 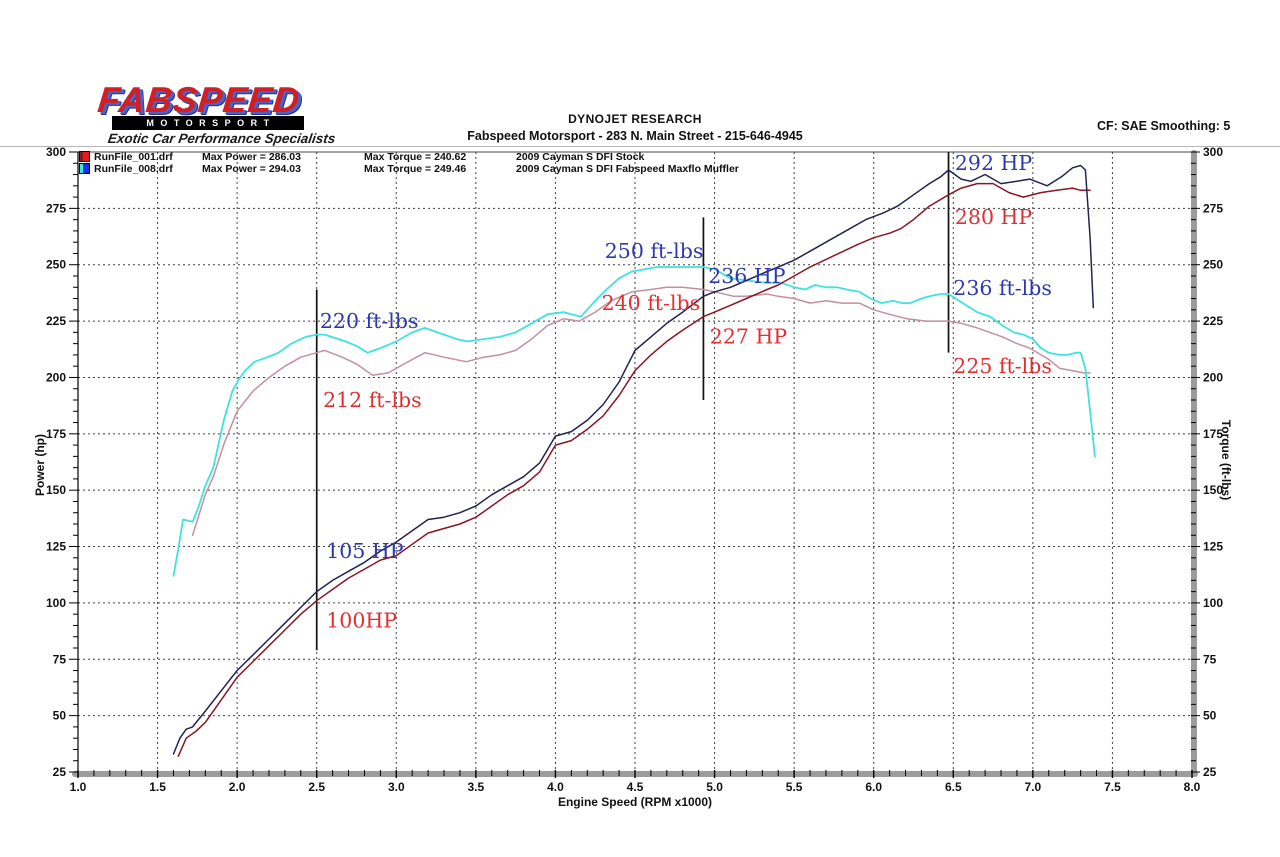 What do you see at coordinates (251, 156) in the screenshot?
I see `stock-max-power: Max Power = 286.03` at bounding box center [251, 156].